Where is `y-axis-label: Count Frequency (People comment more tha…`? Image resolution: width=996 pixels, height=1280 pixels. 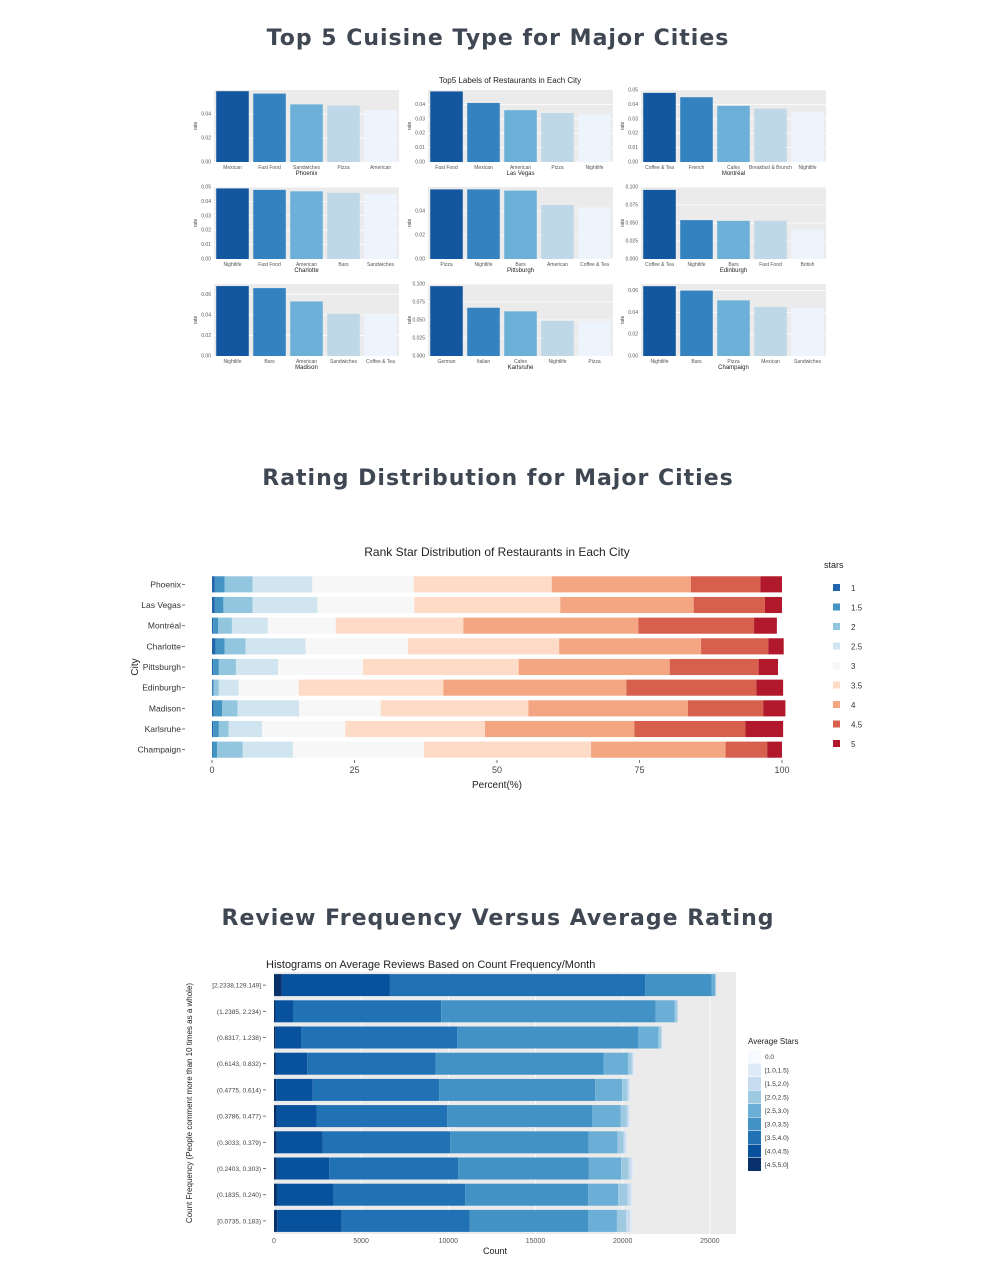
y-axis-label: Count Frequency (People comment more tha… is located at coordinates (189, 1103).